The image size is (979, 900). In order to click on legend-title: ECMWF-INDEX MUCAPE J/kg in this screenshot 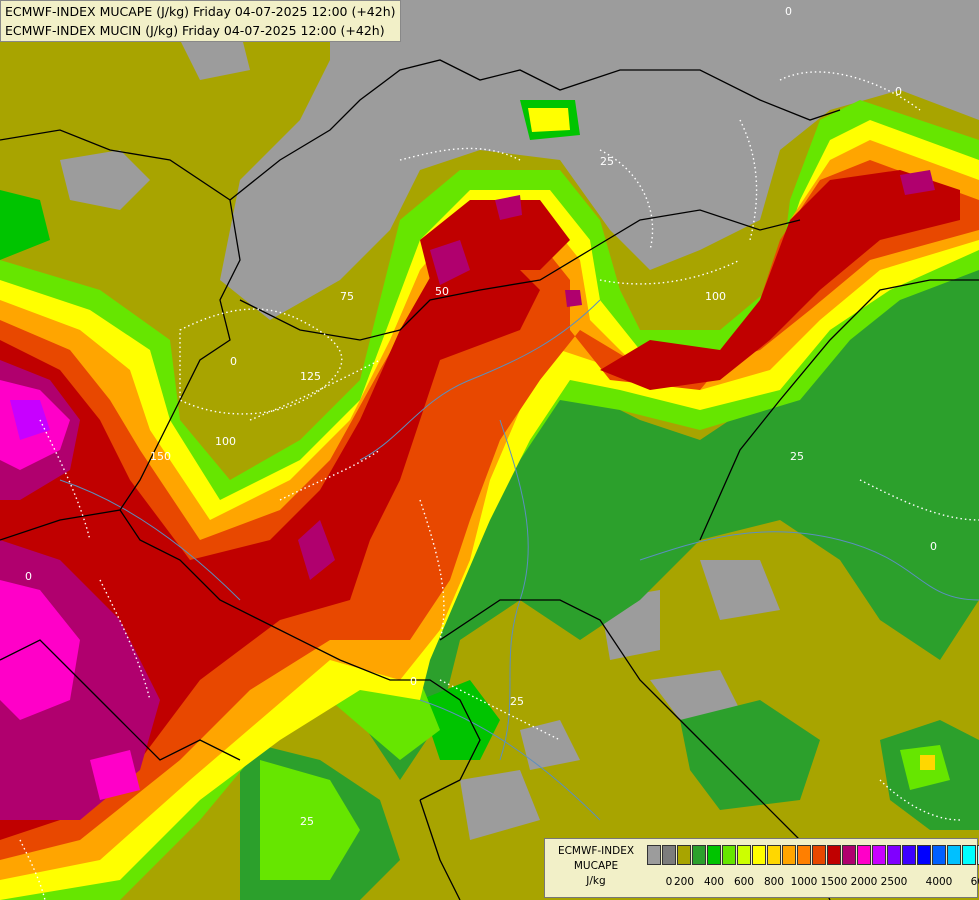, I will do `click(596, 866)`.